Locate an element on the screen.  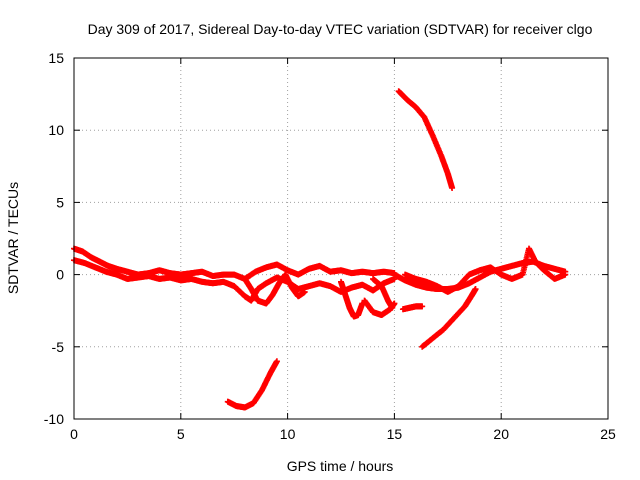
series-rise-arc is located at coordinates (449, 318).